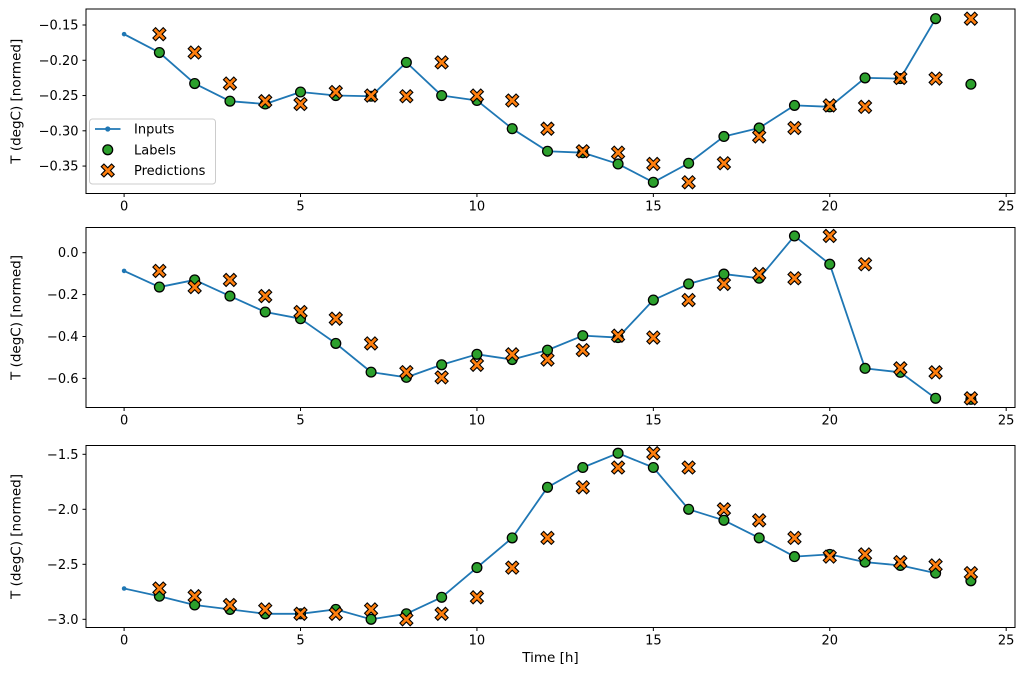 This screenshot has height=679, width=1023. I want to click on subplot-1-ytick-label: −0.25, so click(59, 96).